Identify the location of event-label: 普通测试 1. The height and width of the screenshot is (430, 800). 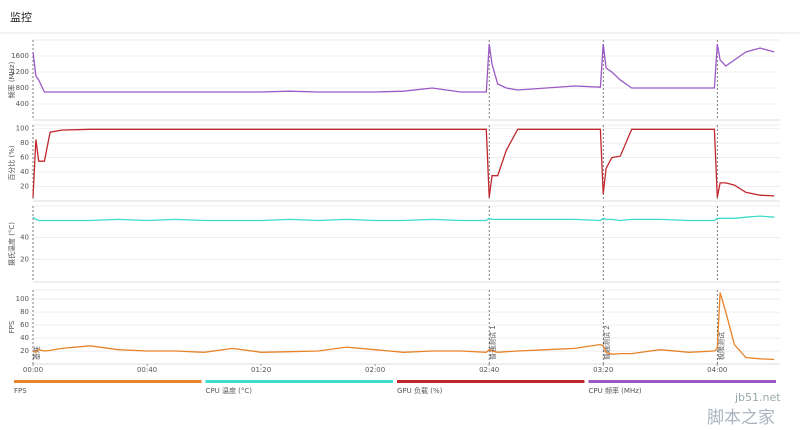
(492, 342).